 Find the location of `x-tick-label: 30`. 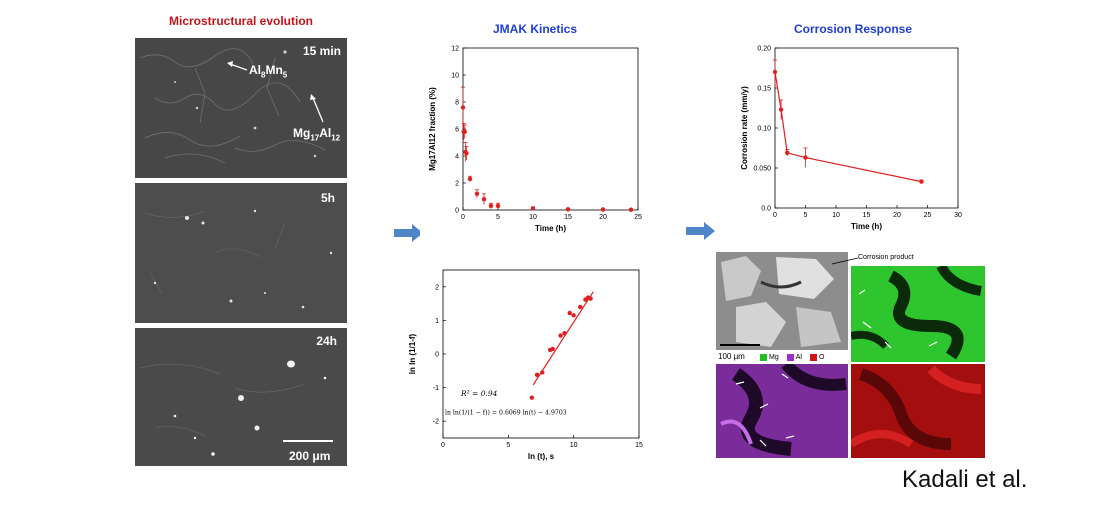

x-tick-label: 30 is located at coordinates (958, 215).